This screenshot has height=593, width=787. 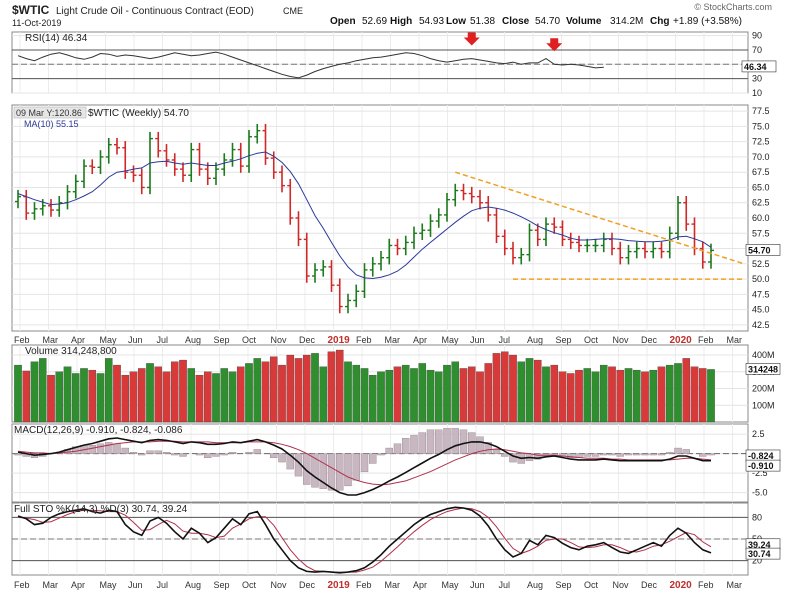 What do you see at coordinates (307, 585) in the screenshot?
I see `x-axis-label-bottom: Dec` at bounding box center [307, 585].